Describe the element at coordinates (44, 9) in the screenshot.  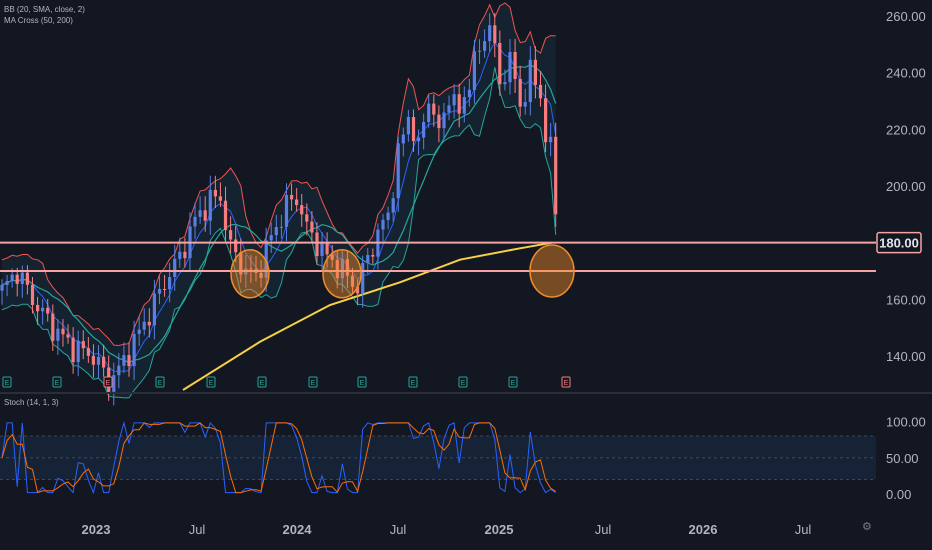
I see `bb-indicator-label: BB (20, SMA, close, 2)` at that location.